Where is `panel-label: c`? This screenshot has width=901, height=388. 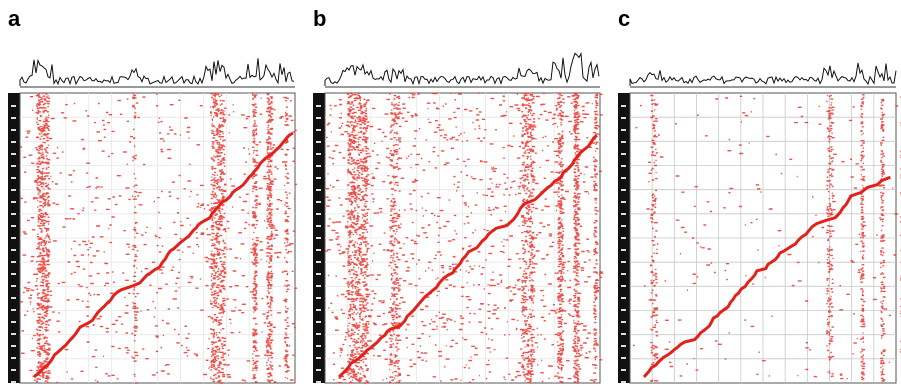 panel-label: c is located at coordinates (624, 18).